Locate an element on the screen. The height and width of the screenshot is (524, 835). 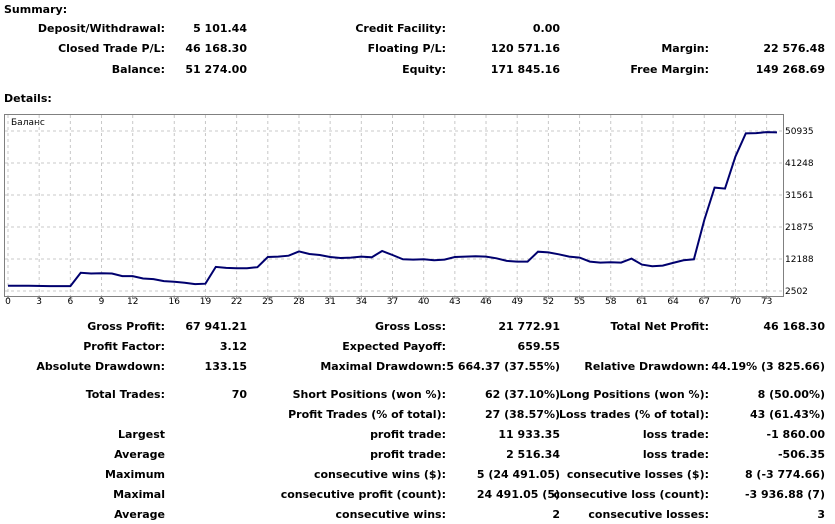
closed-trade-pl-label: Closed Trade P/L: is located at coordinates (111, 48).